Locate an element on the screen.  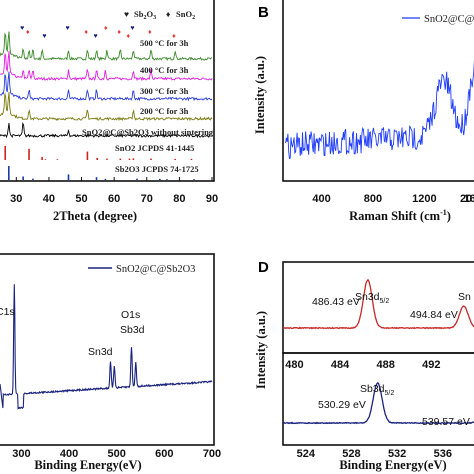
legend-sno2-label: SnO2 is located at coordinates (185, 15).